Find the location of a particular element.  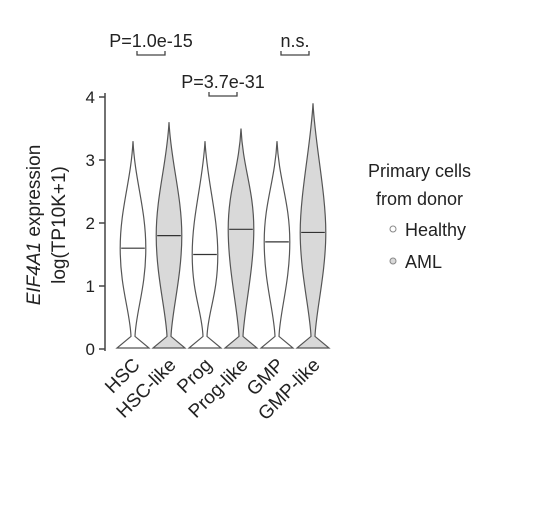

y-tick-label: 1 is located at coordinates (90, 286).